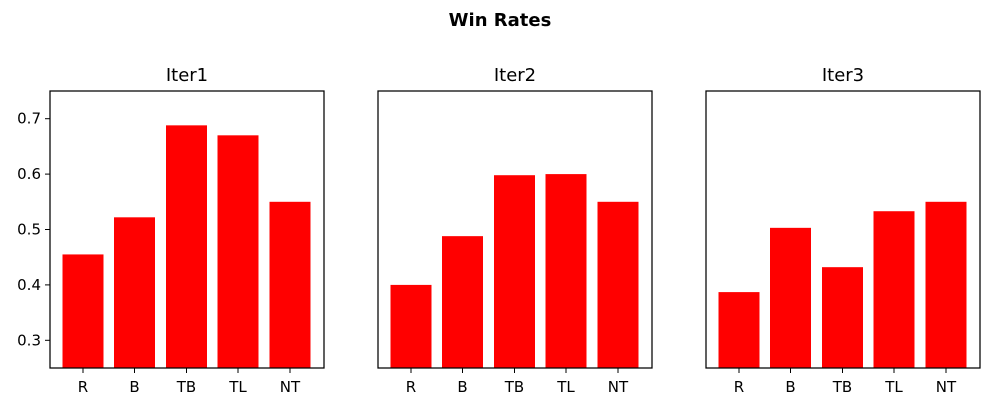  What do you see at coordinates (29, 230) in the screenshot?
I see `y-tick-label: 0.5` at bounding box center [29, 230].